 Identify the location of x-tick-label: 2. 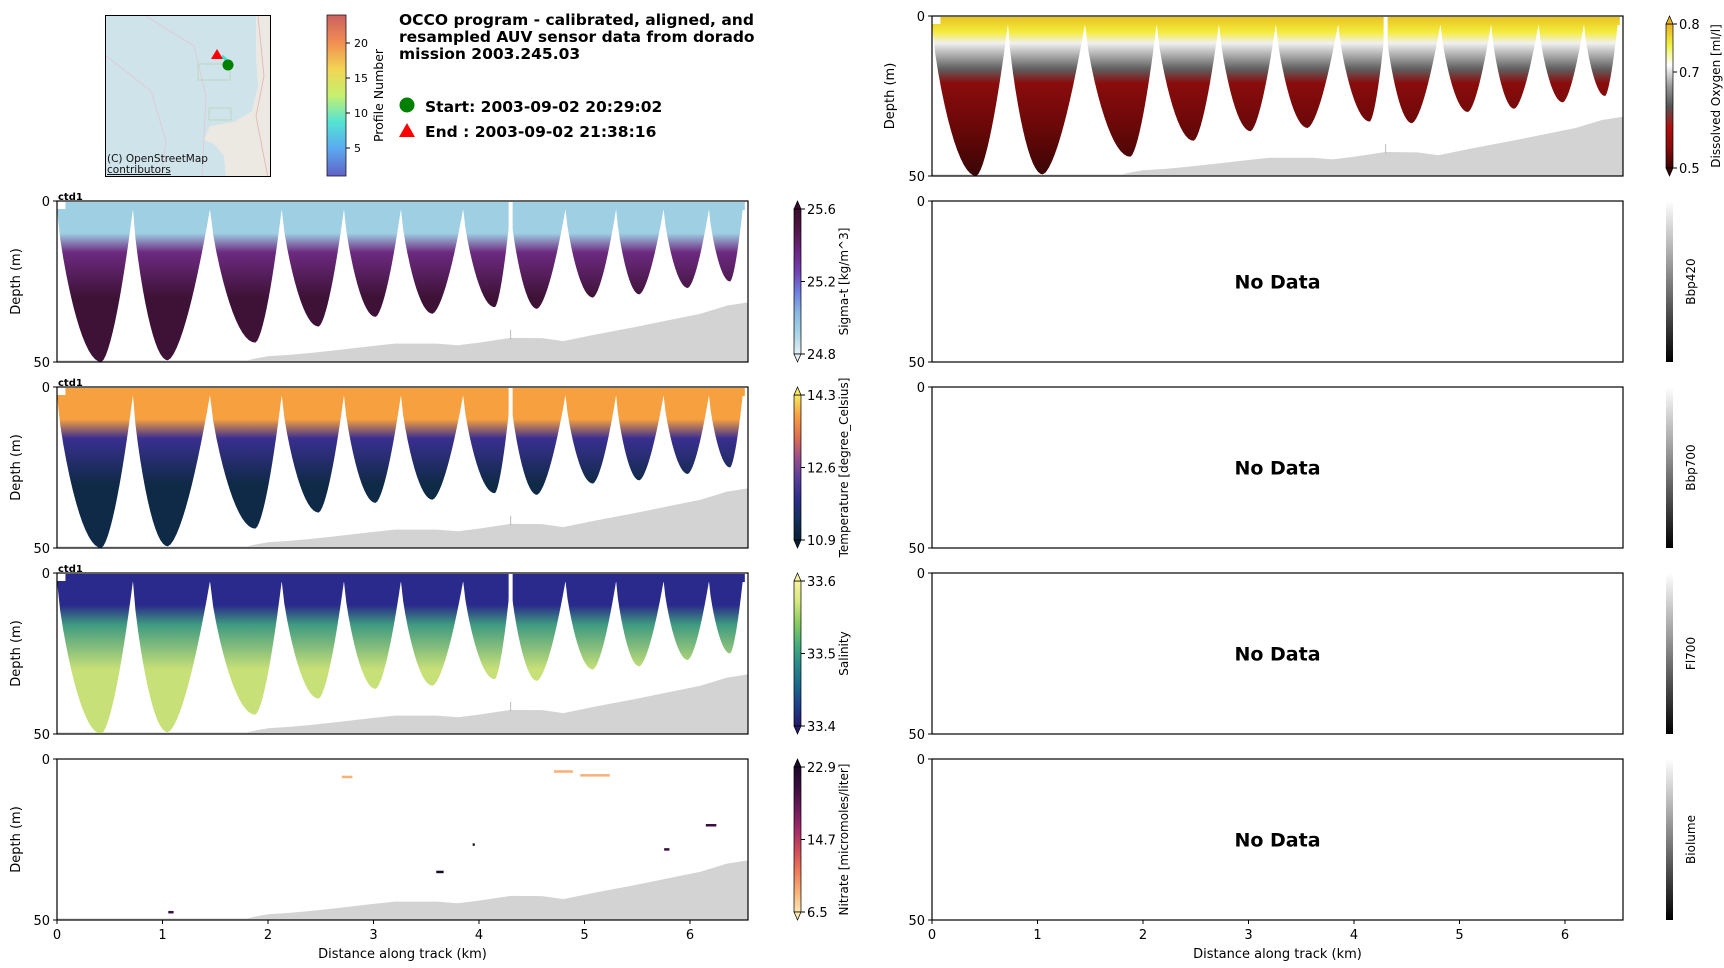
(268, 935).